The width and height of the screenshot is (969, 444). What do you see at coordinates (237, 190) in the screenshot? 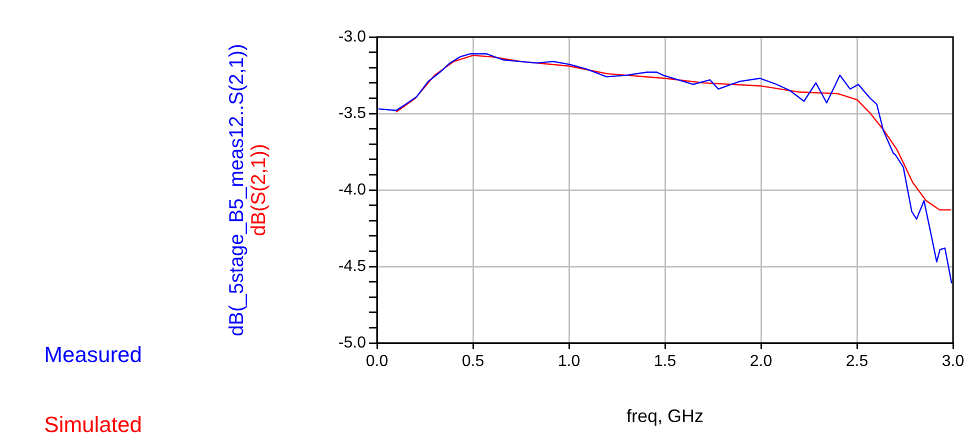
I see `text: dB(_5stage_B5_meas12..S(2,1))` at bounding box center [237, 190].